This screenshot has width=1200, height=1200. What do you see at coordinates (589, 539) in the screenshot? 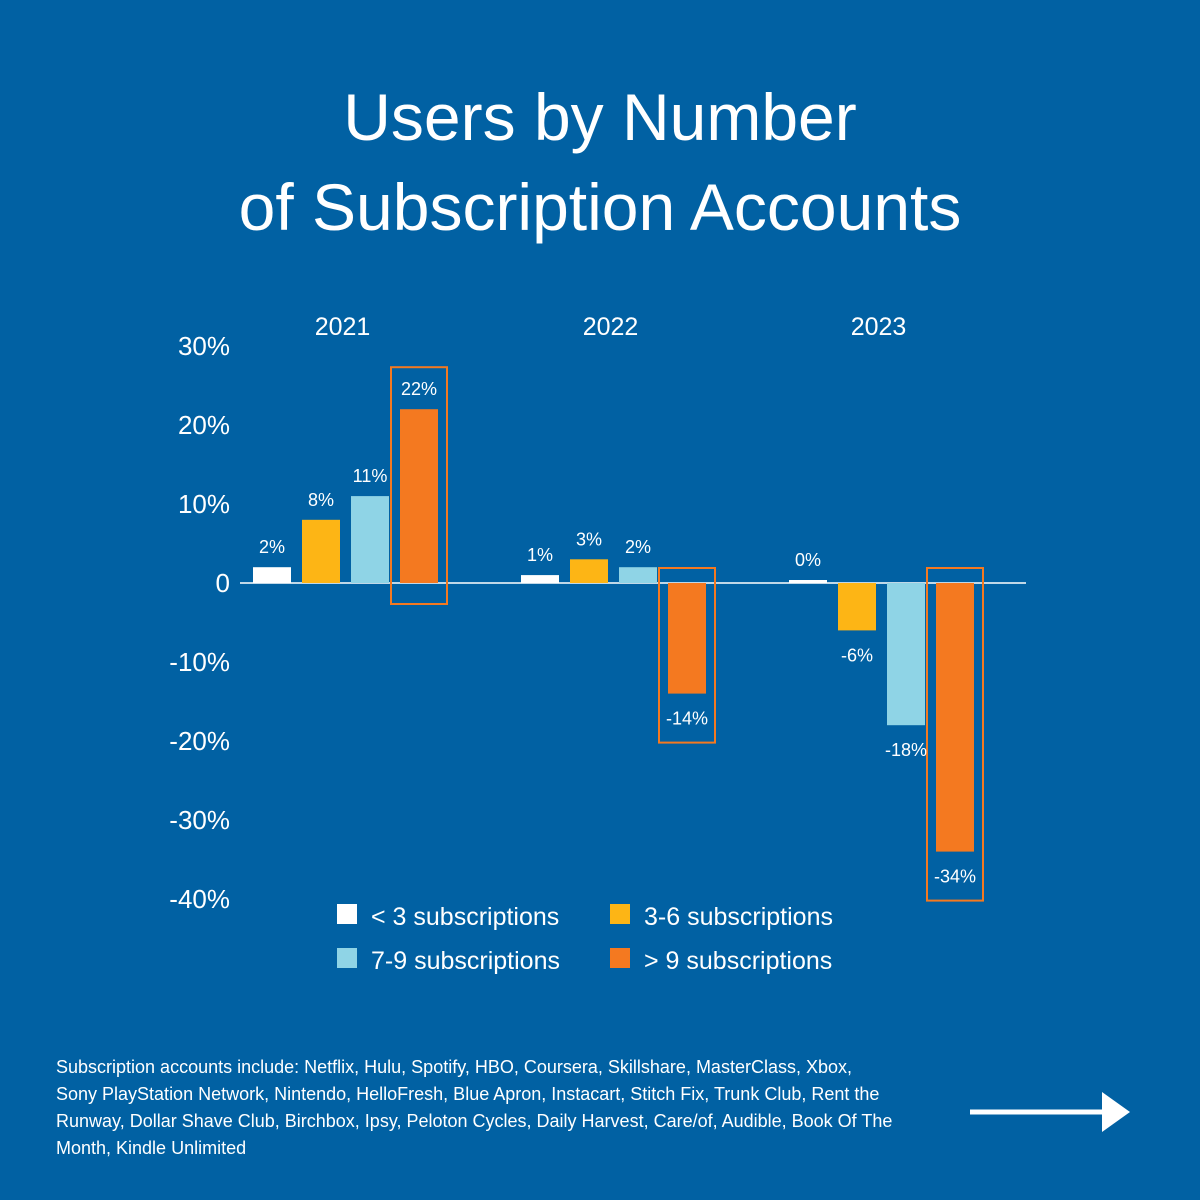
I see `data-label: 3%` at bounding box center [589, 539].